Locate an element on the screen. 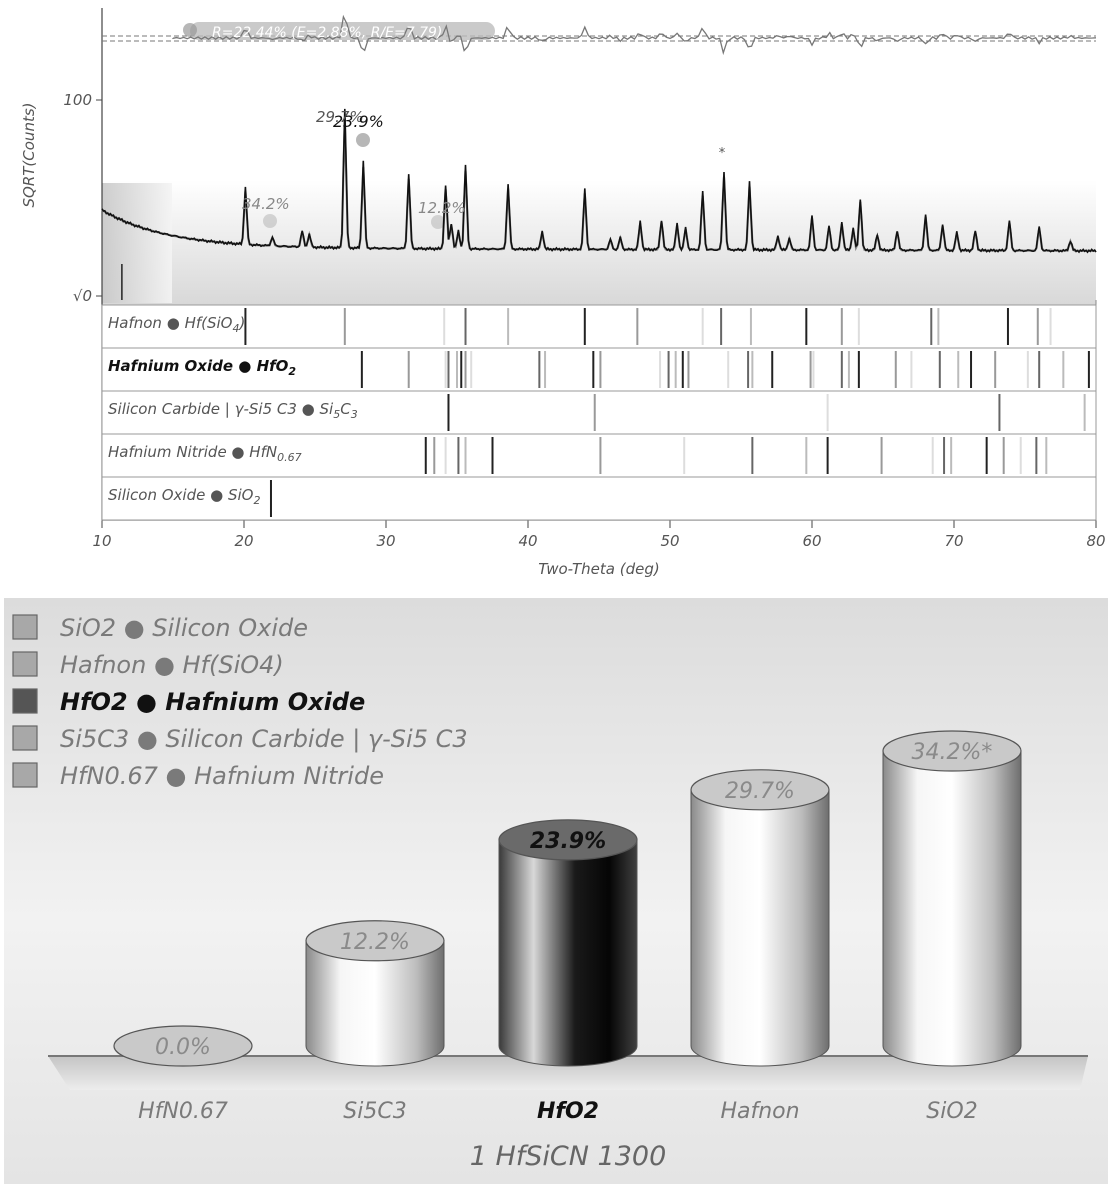 This screenshot has width=1111, height=1186. peak-label-sio2: 34.2% is located at coordinates (266, 204).